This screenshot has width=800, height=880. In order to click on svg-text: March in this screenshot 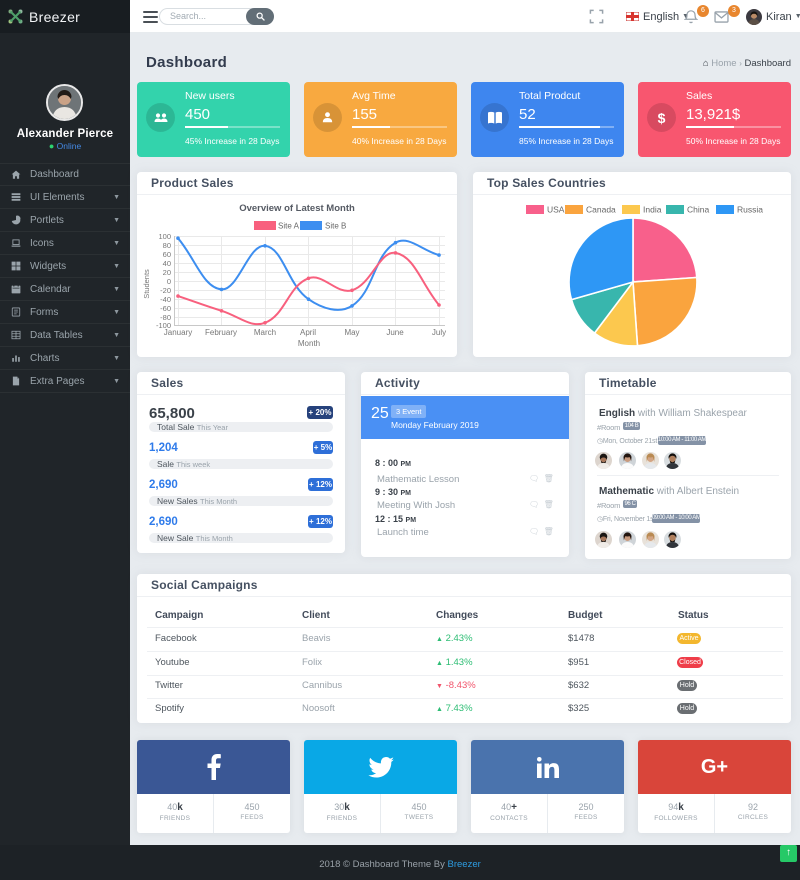, I will do `click(265, 332)`.